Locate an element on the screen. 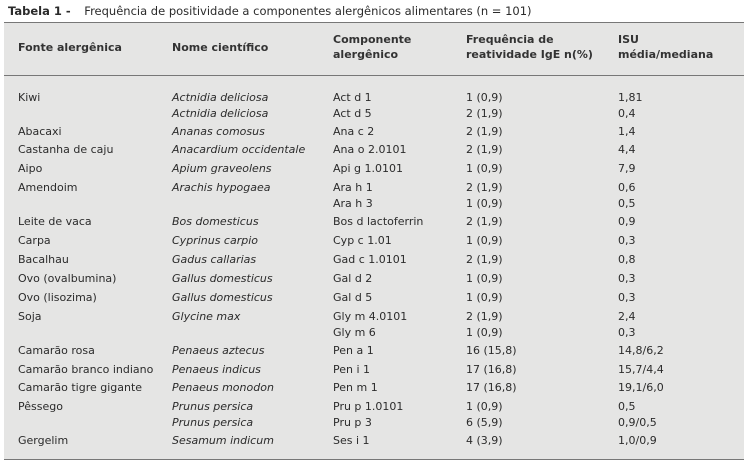 The width and height of the screenshot is (747, 469). cell-component-line: Gad c 1.0101 is located at coordinates (370, 259).